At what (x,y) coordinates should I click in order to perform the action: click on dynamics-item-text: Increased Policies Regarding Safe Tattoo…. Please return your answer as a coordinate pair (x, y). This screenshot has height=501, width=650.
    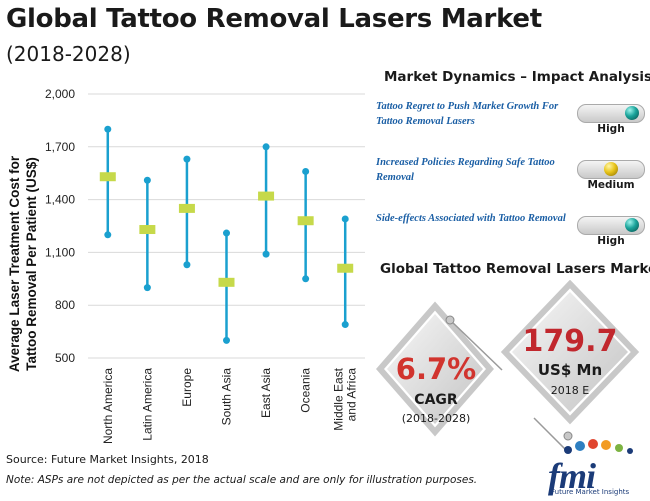
    Looking at the image, I should click on (465, 170).